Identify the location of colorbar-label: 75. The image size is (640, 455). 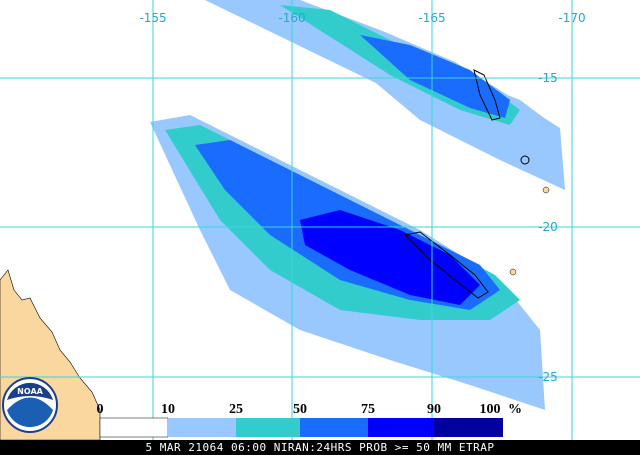
(368, 409).